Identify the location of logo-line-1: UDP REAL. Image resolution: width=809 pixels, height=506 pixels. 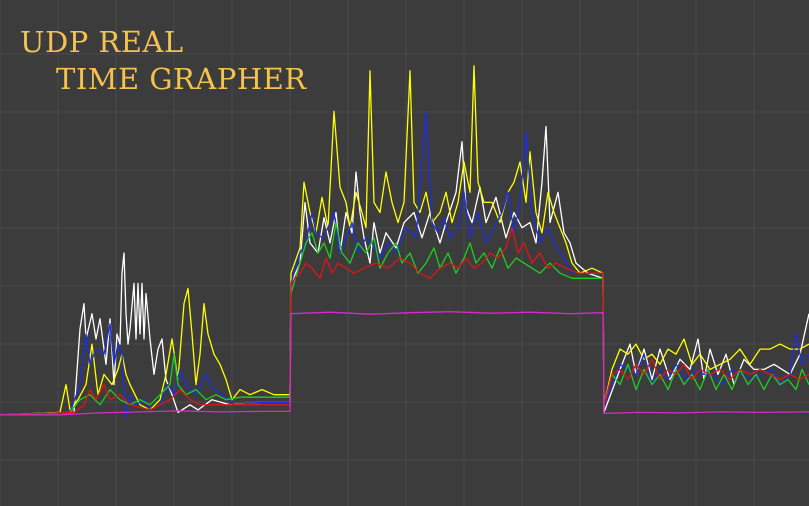
(102, 42).